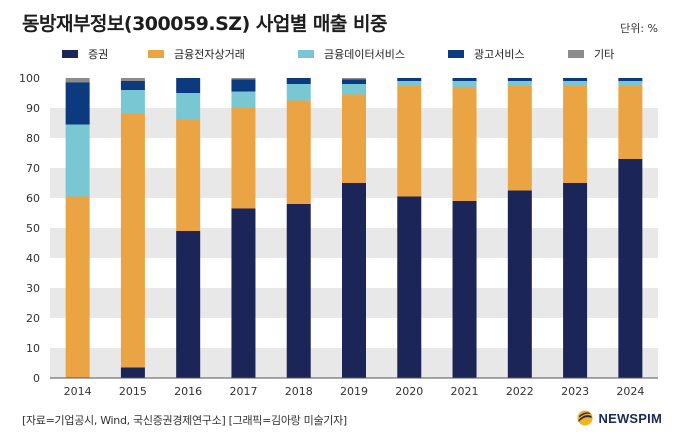 This screenshot has width=680, height=442. Describe the element at coordinates (409, 391) in the screenshot. I see `x-tick-label: 2020` at that location.